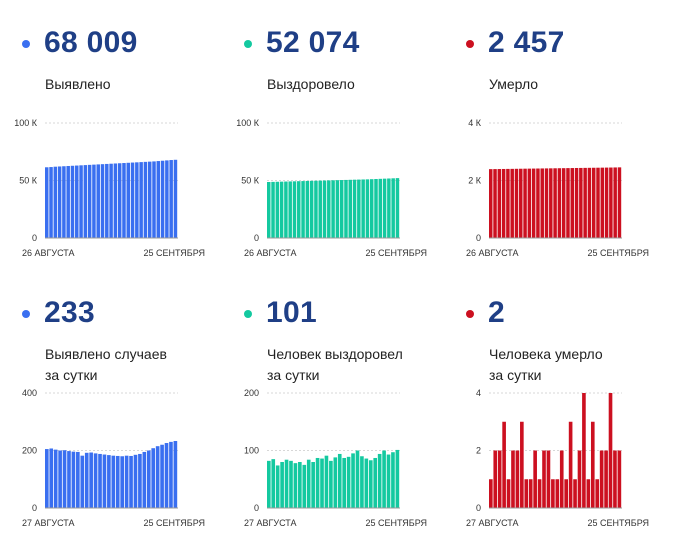 This screenshot has height=559, width=678. I want to click on daily-detected-caption: Выявлено случаев за сутки, so click(106, 365).